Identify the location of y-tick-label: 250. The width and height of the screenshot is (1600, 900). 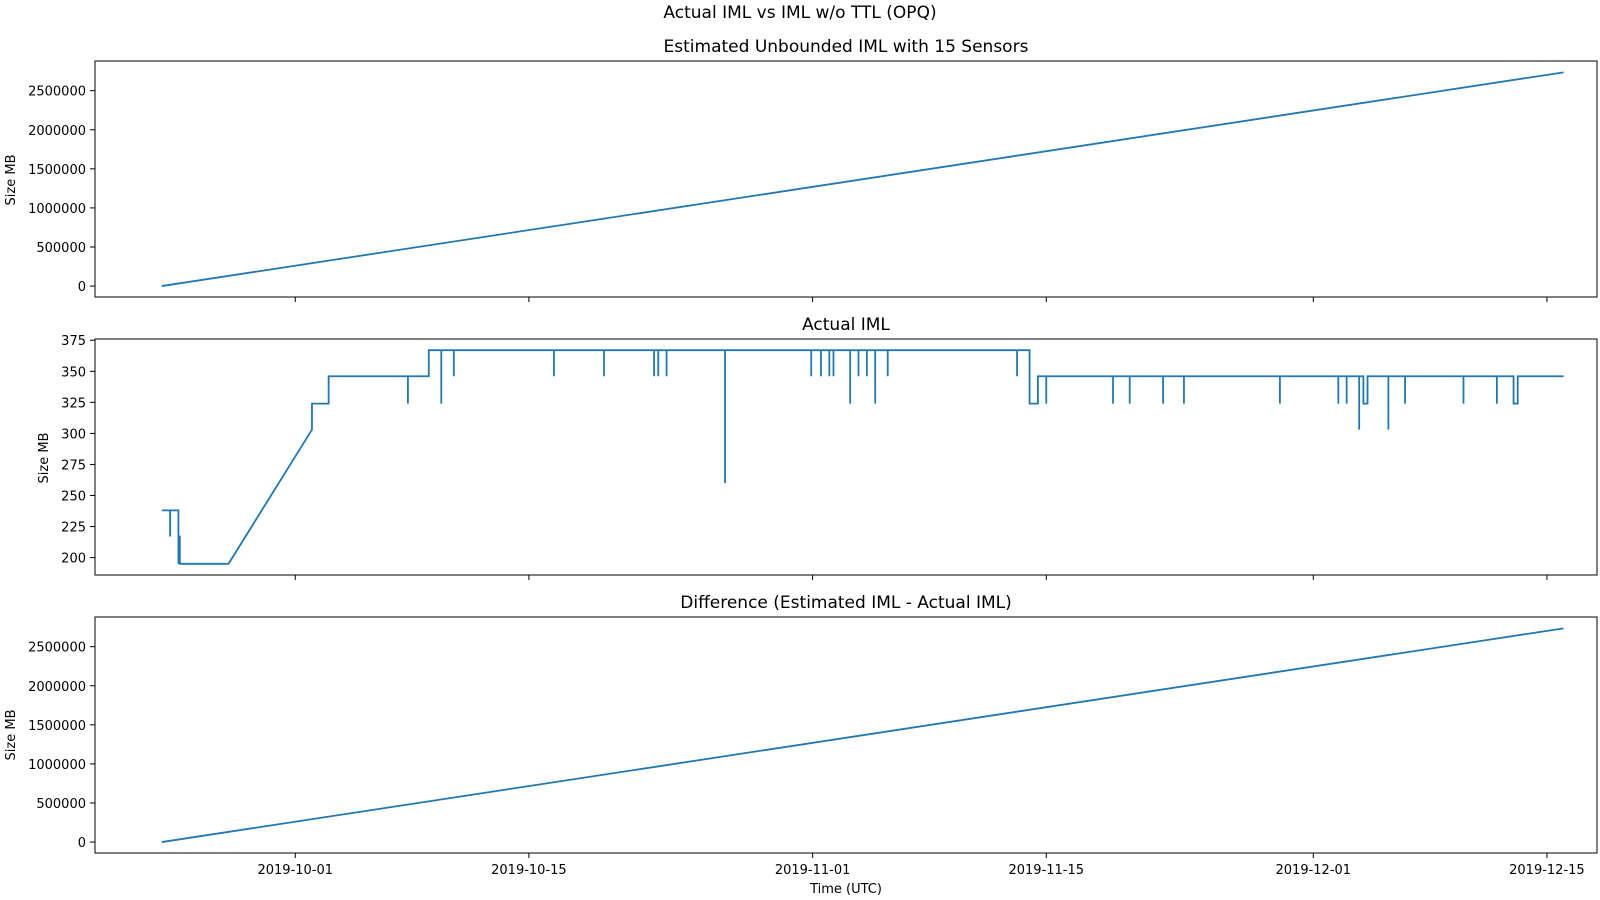
(73, 497).